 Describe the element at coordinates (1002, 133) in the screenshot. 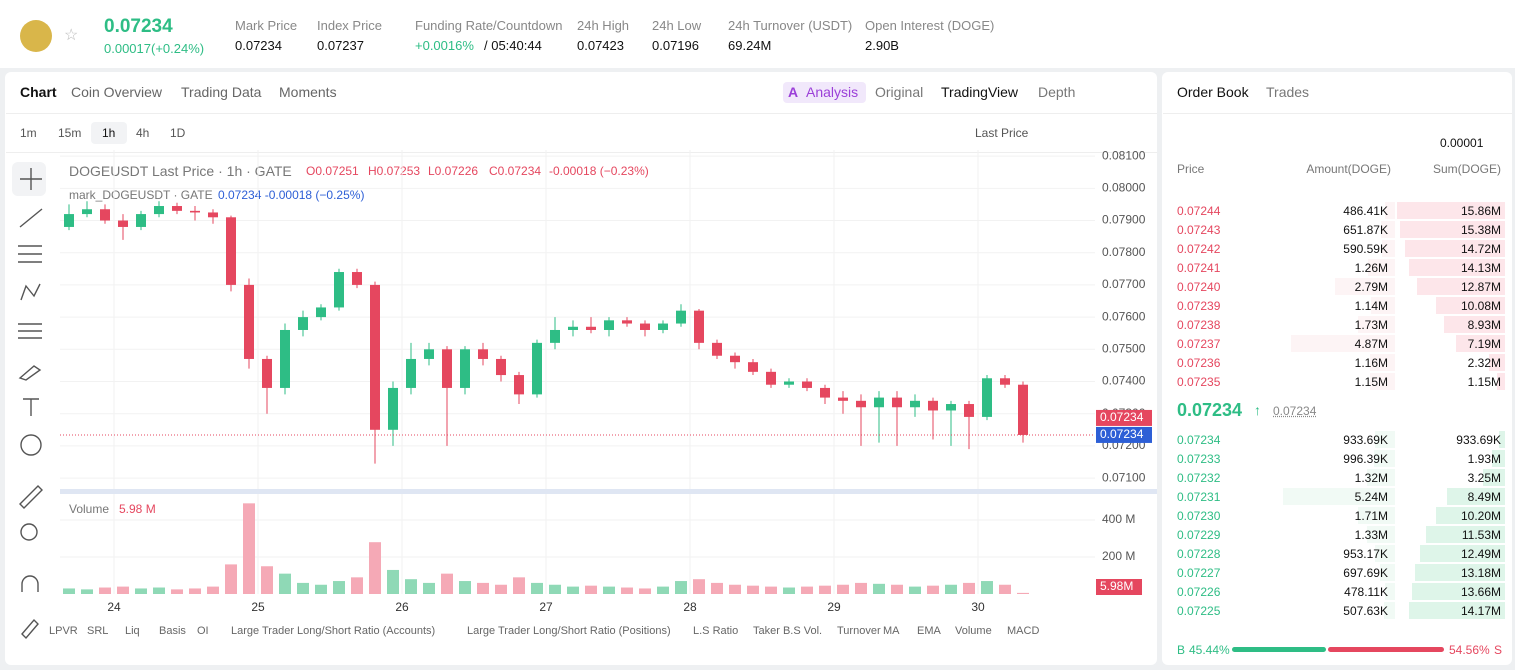

I see `price-type: Last Price` at that location.